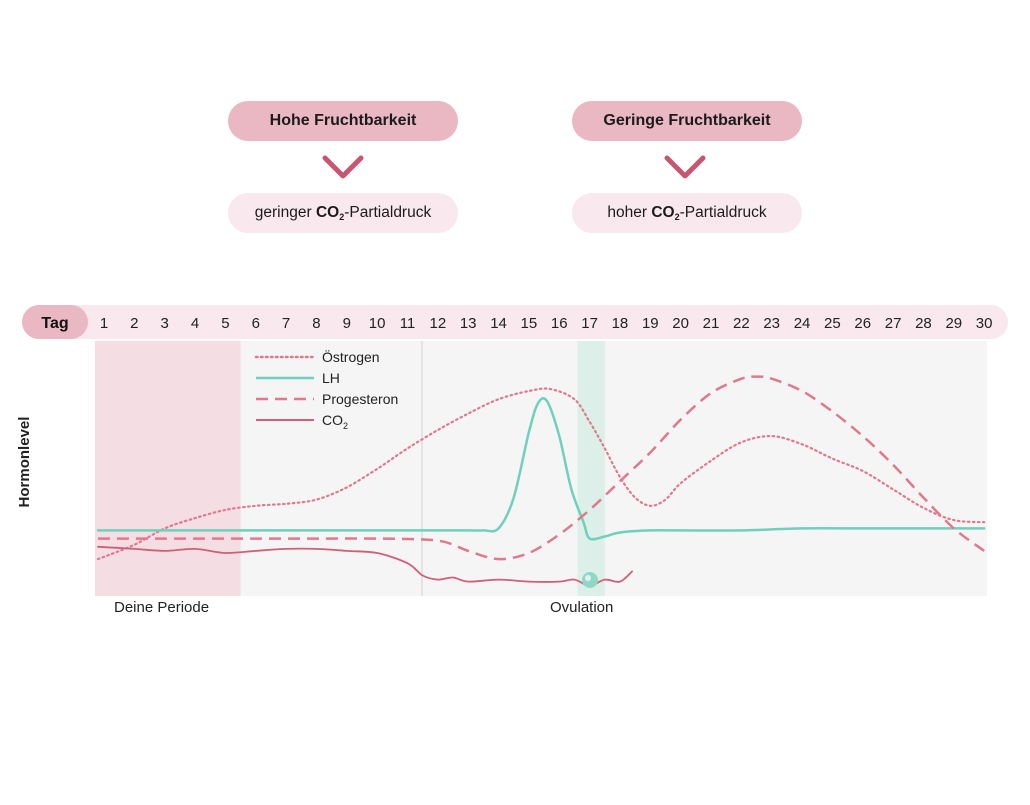 This screenshot has height=805, width=1030. Describe the element at coordinates (771, 323) in the screenshot. I see `day-label-23: 23` at that location.